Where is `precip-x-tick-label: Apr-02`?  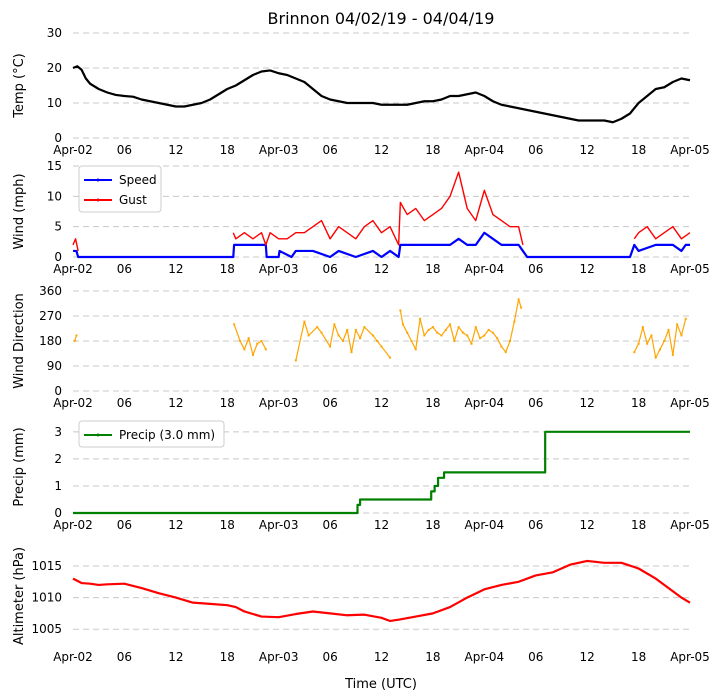
precip-x-tick-label: Apr-02 is located at coordinates (73, 525).